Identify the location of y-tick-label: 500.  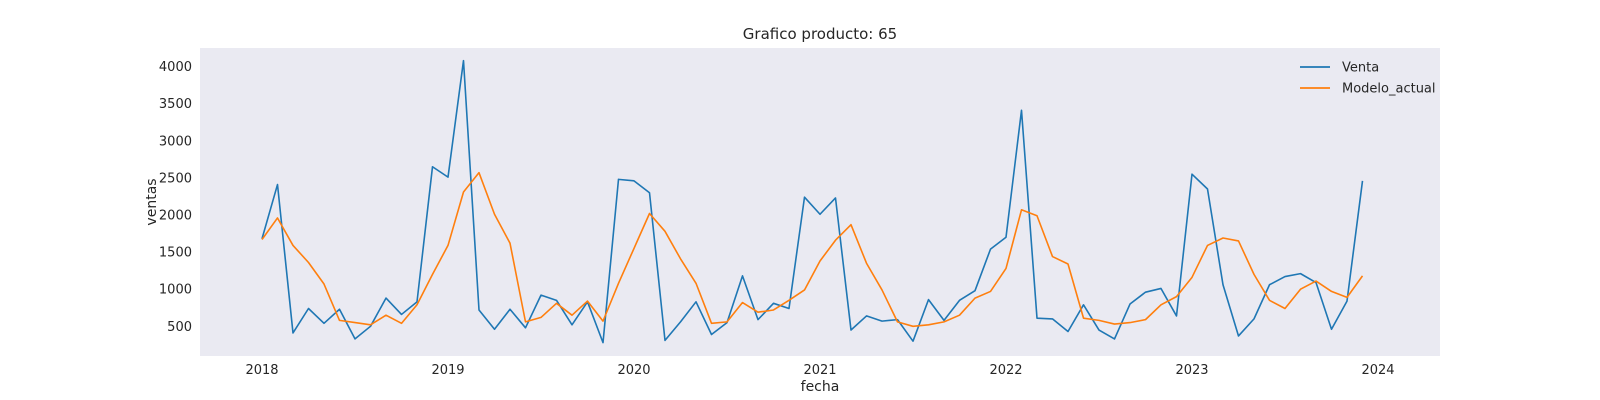
(179, 327).